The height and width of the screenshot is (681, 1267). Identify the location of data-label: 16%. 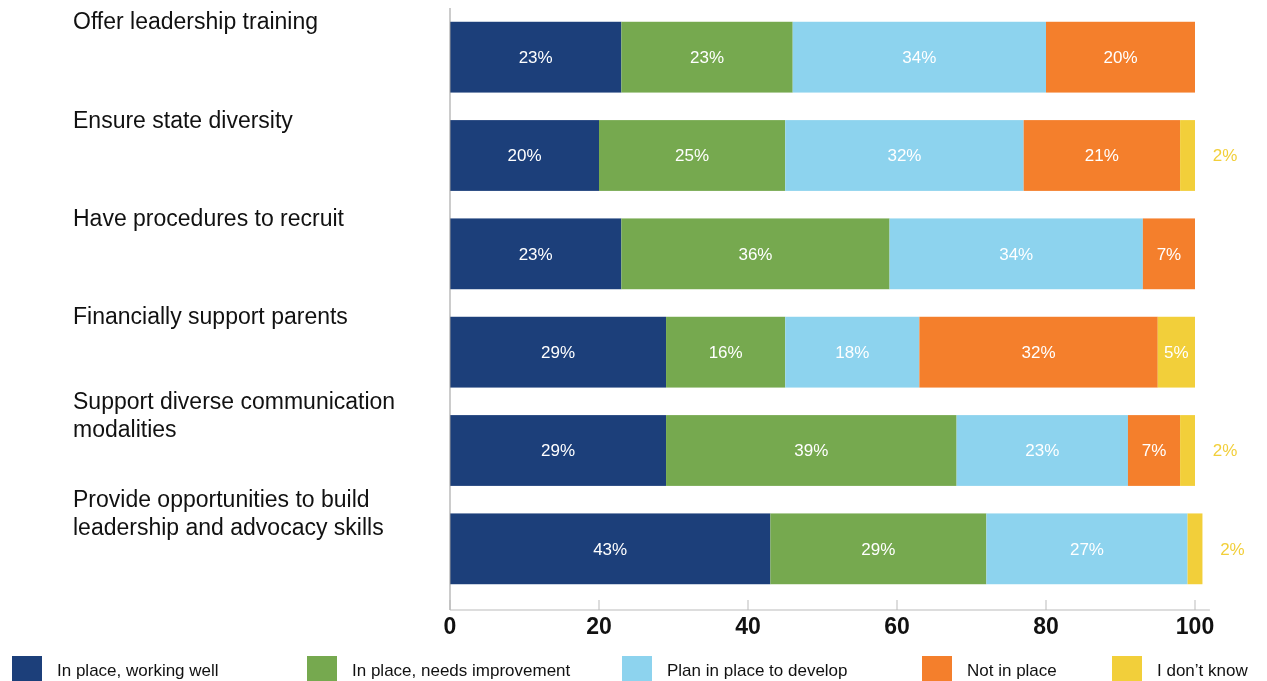
(725, 353).